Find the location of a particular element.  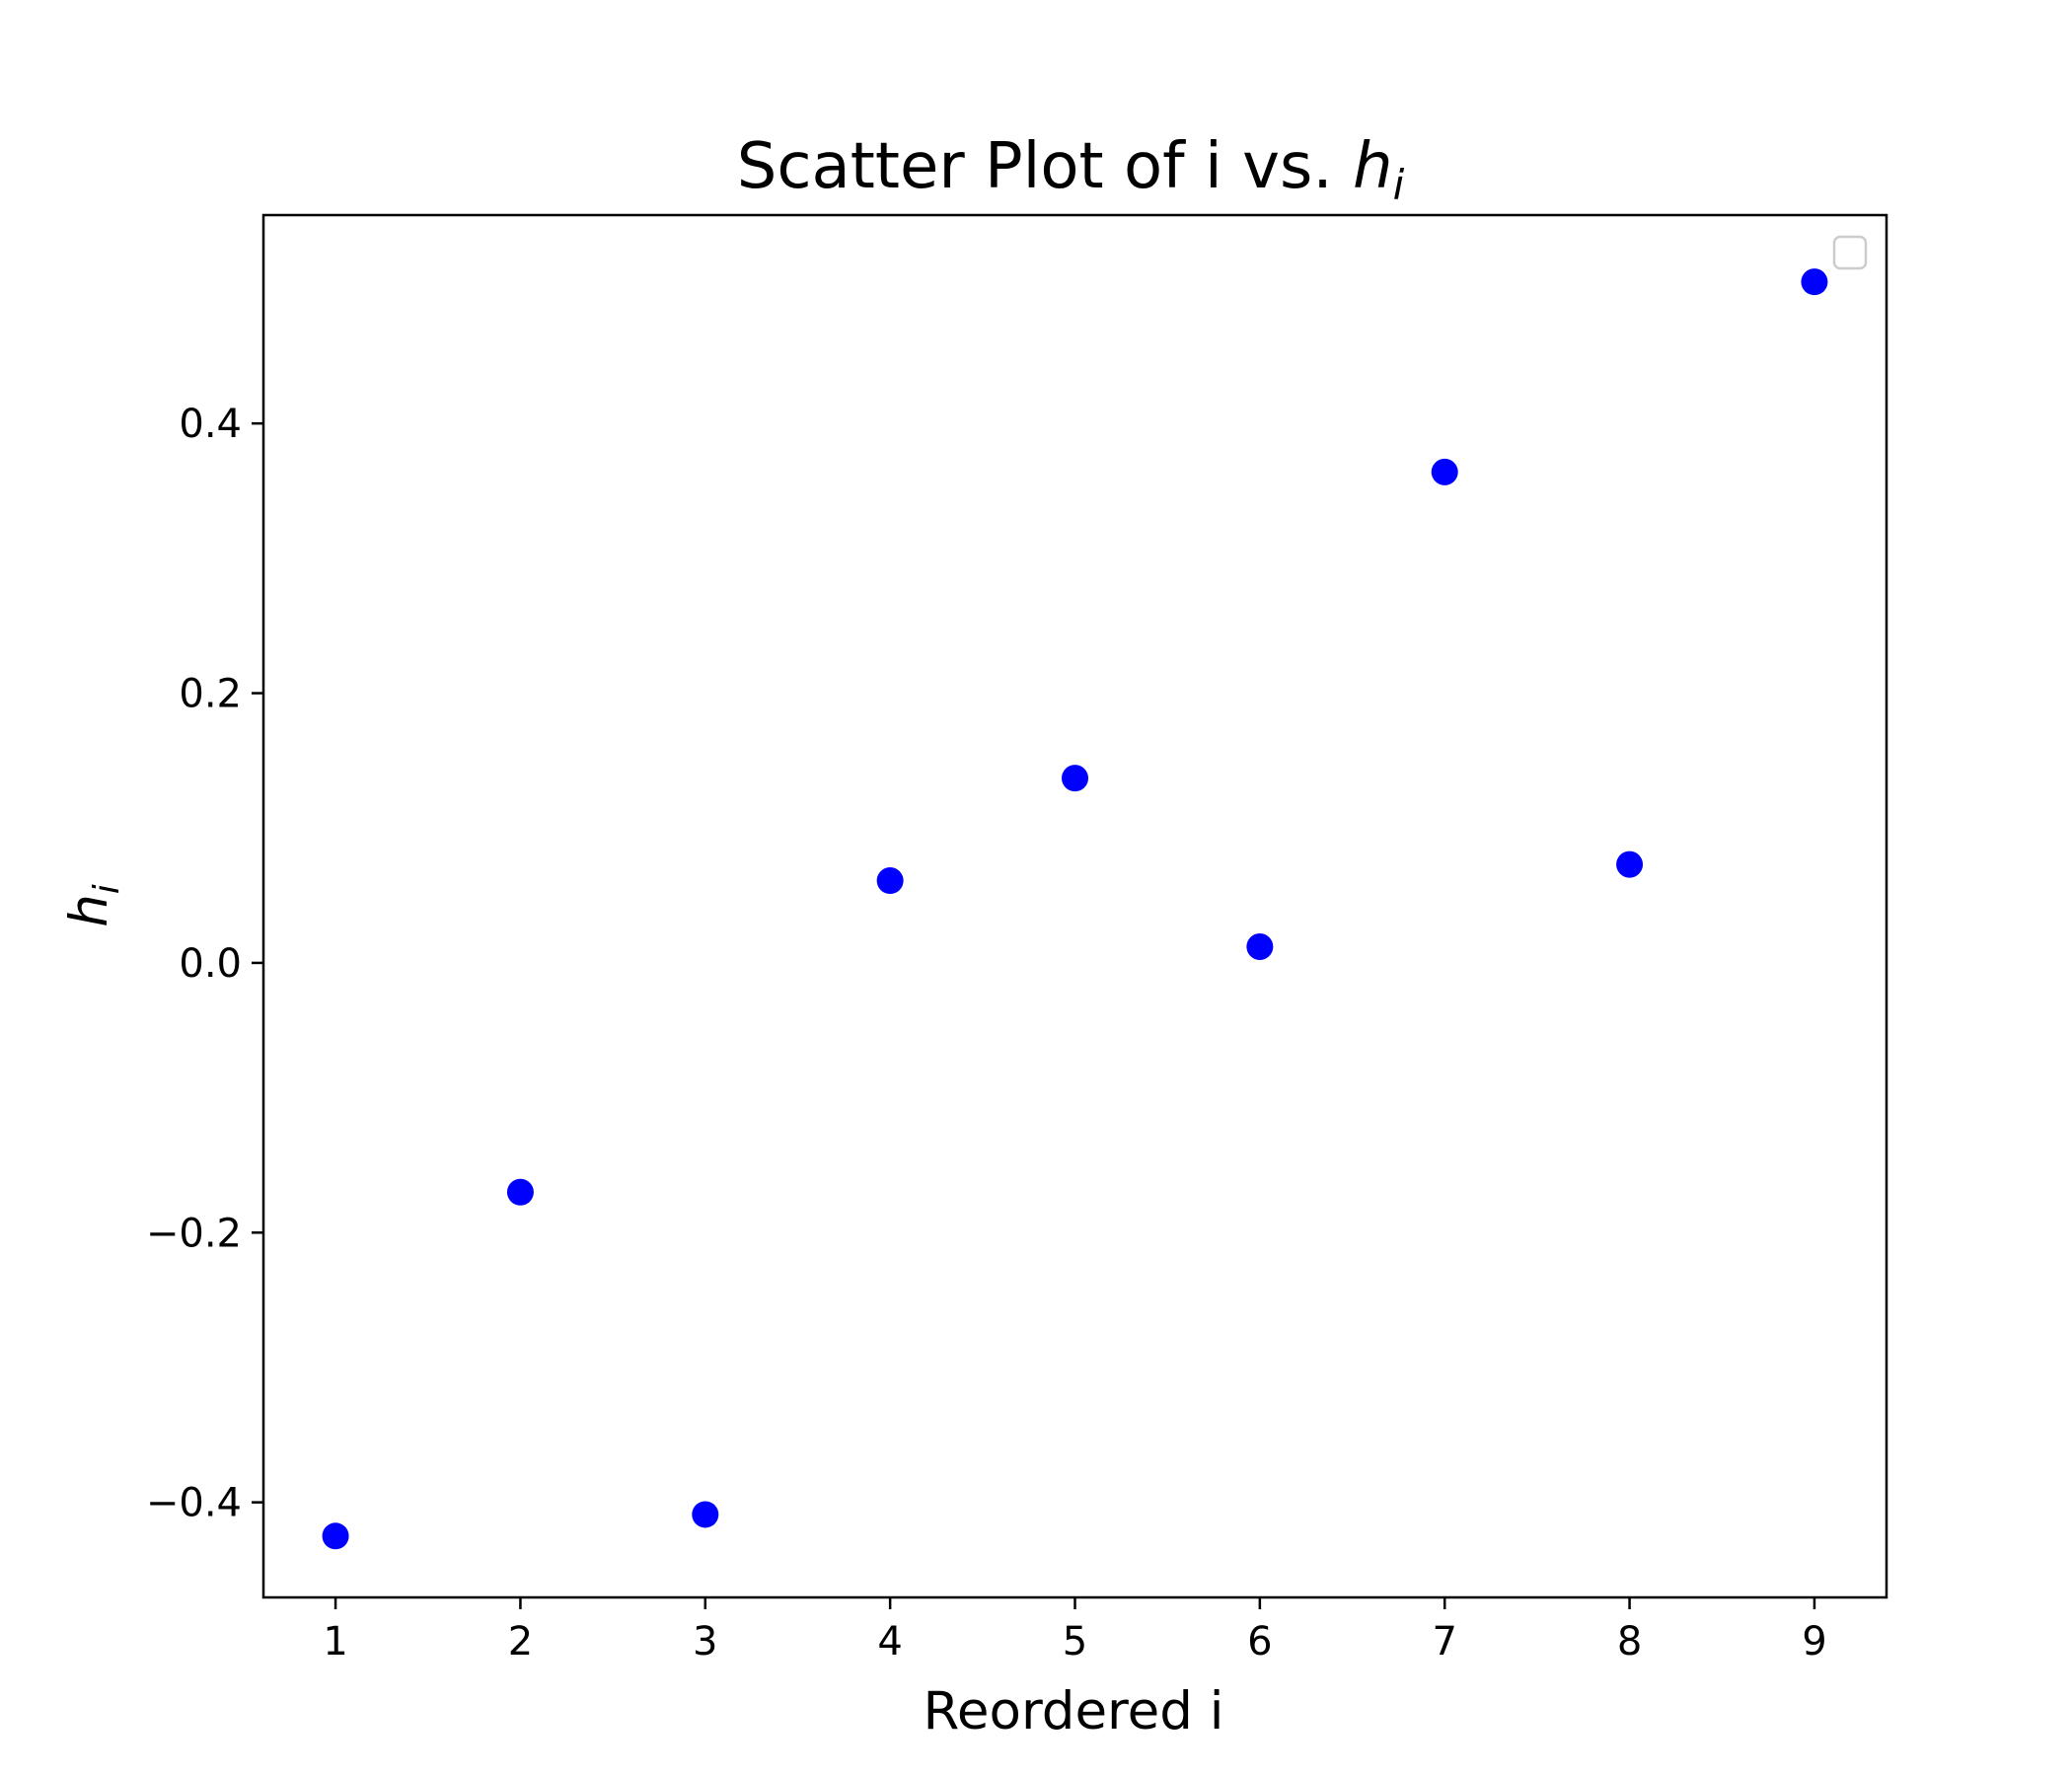

chart-title: Scatter Plot of i vs. hi is located at coordinates (1071, 169).